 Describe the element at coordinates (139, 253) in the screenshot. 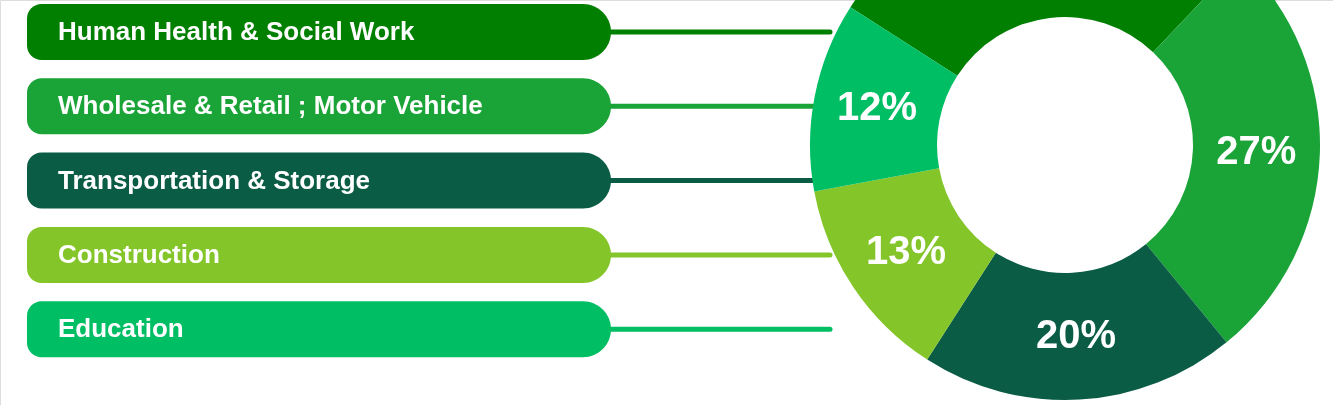

I see `legend-label: Construction` at that location.